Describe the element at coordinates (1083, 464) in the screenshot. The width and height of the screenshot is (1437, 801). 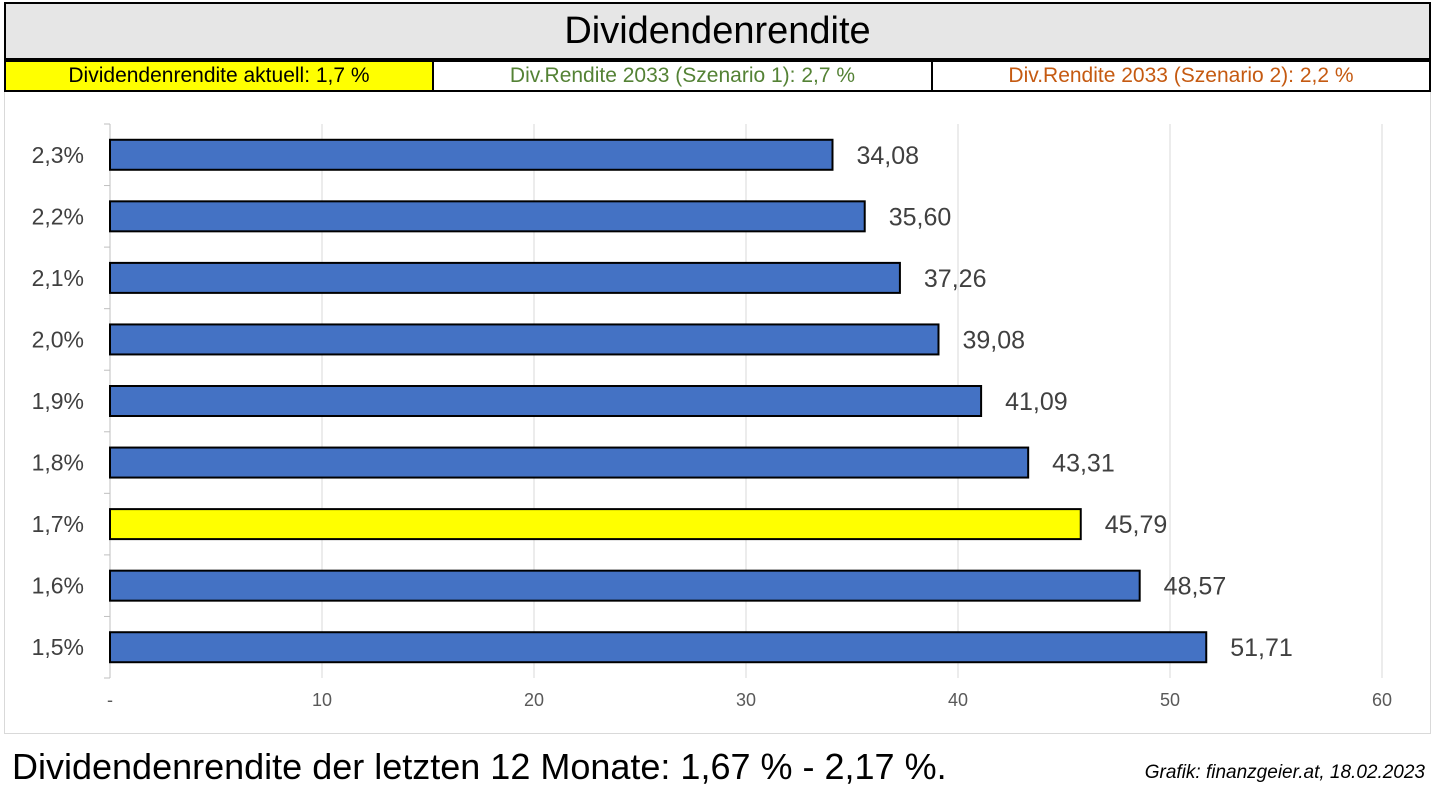
I see `value-label: 43,31` at that location.